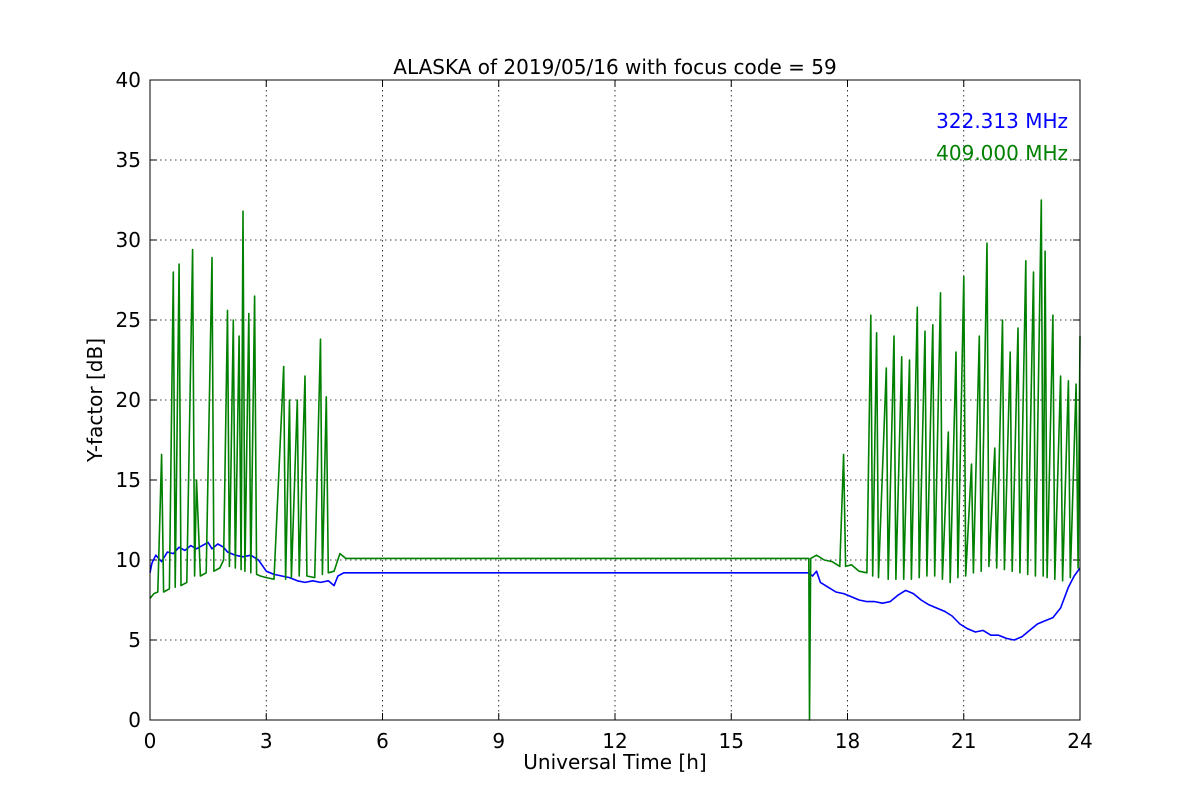 This screenshot has width=1200, height=800. What do you see at coordinates (731, 741) in the screenshot?
I see `x-tick-label: 15` at bounding box center [731, 741].